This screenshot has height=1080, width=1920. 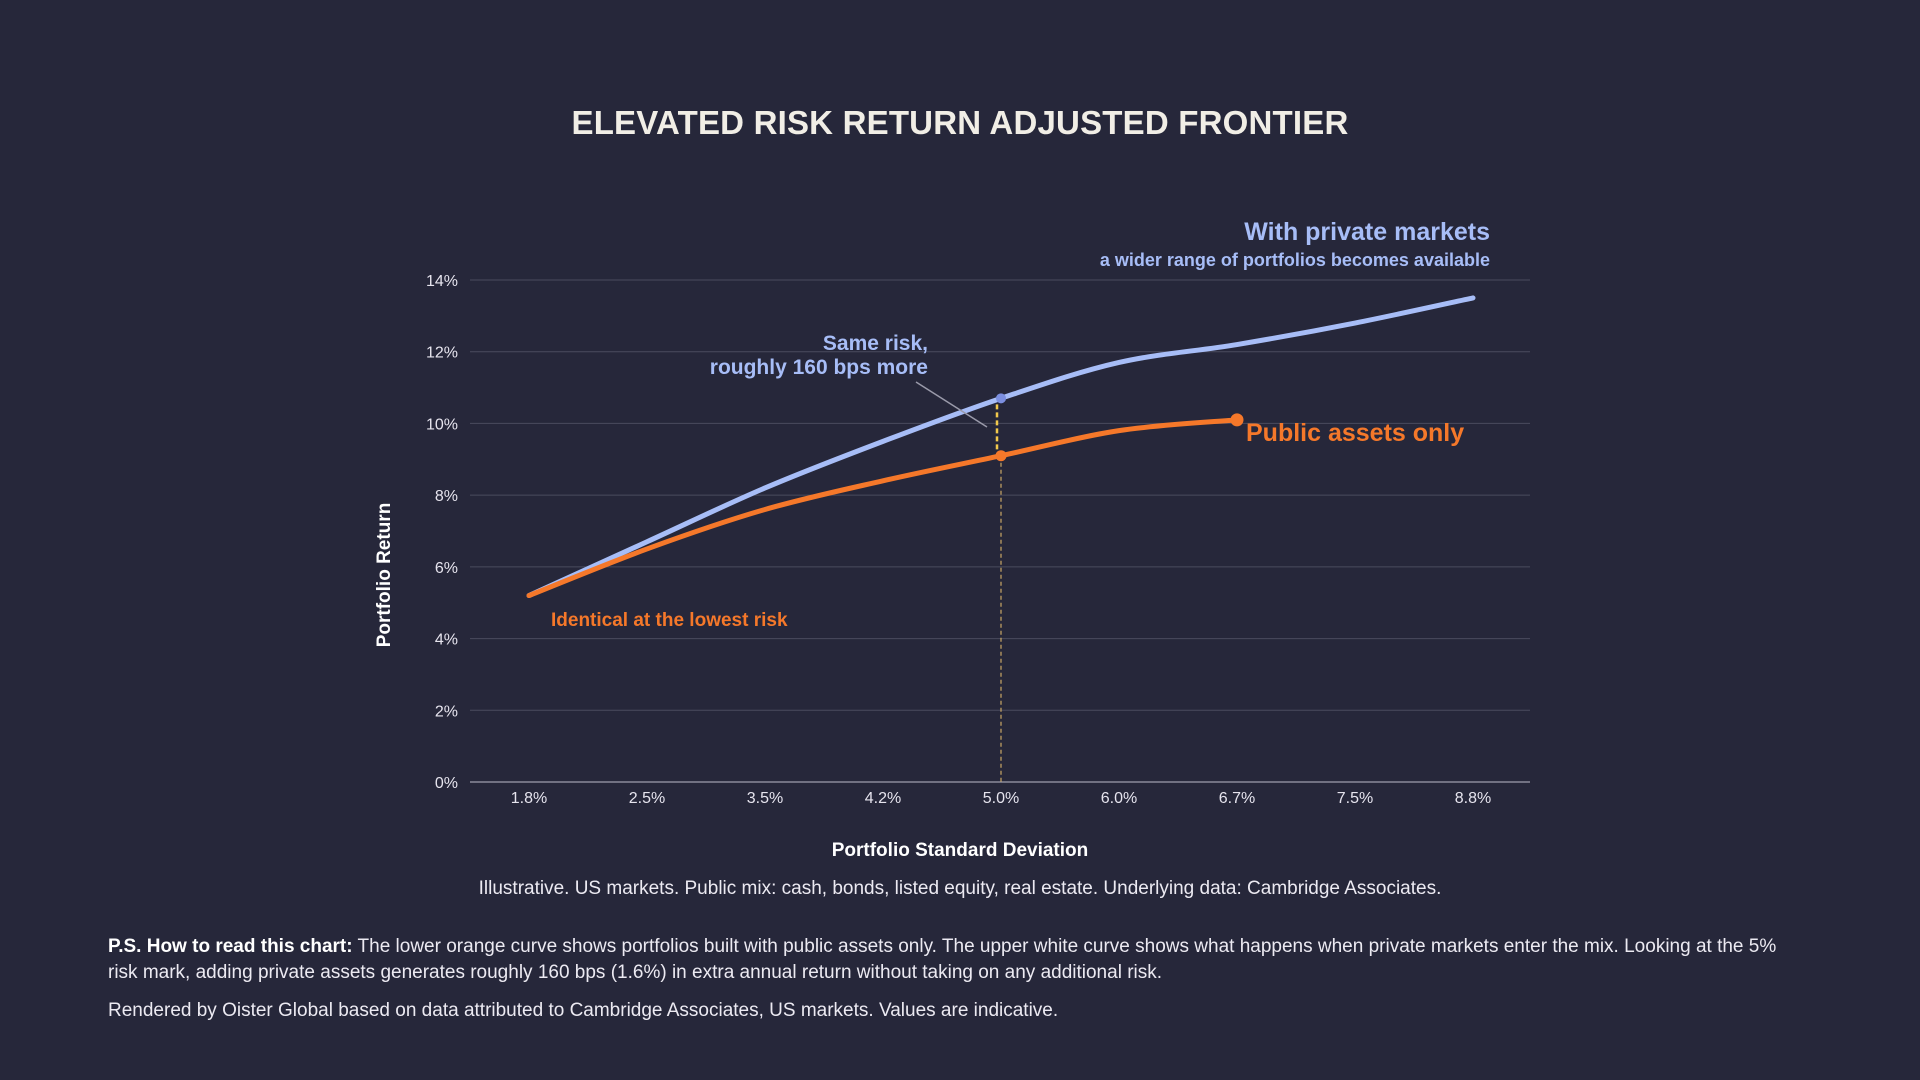 I want to click on y-tick-label: 6%, so click(x=446, y=568).